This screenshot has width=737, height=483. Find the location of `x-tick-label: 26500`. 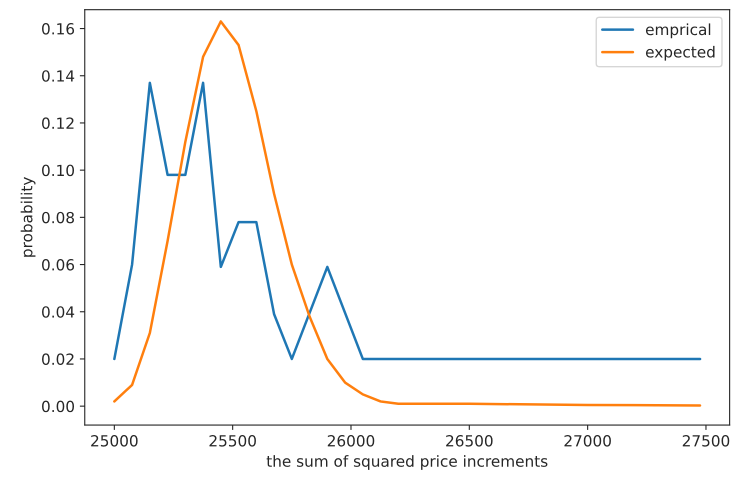

x-tick-label: 26500 is located at coordinates (469, 441).